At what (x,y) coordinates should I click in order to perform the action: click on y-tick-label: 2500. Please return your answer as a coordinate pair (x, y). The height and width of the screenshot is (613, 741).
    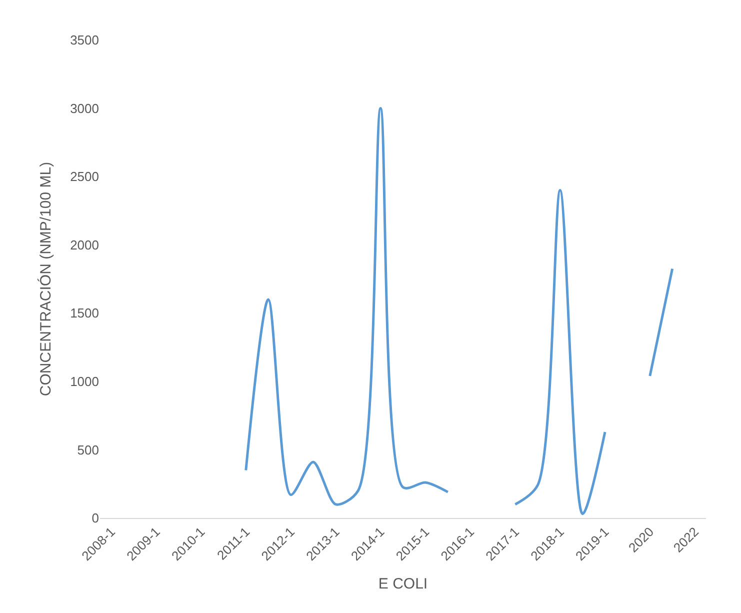
    Looking at the image, I should click on (84, 176).